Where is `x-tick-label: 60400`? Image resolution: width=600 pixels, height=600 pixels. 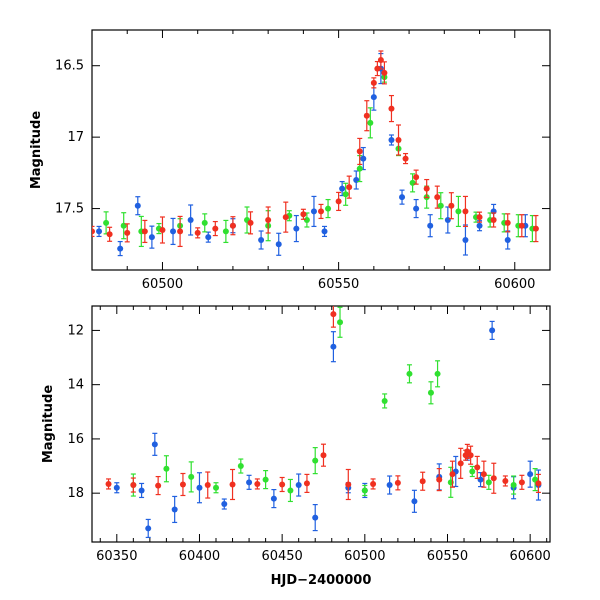 x-tick-label: 60400 is located at coordinates (199, 556).